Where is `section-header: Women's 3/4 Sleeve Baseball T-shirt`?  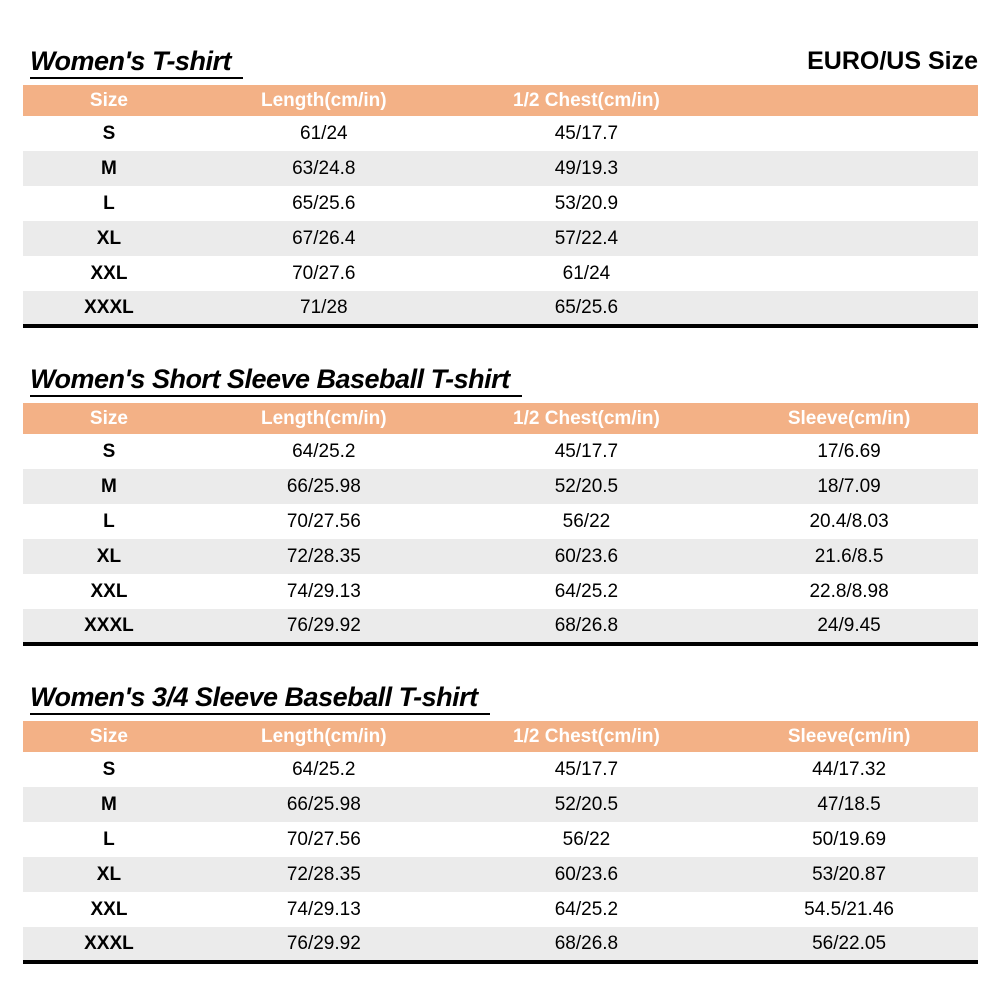
section-header: Women's 3/4 Sleeve Baseball T-shirt is located at coordinates (500, 698).